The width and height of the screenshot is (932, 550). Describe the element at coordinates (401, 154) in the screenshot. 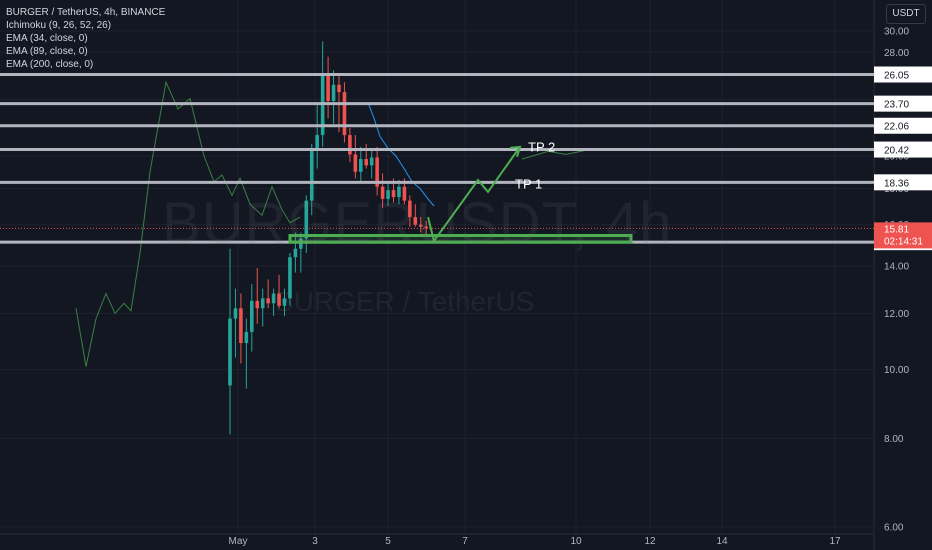

I see `ema-line` at that location.